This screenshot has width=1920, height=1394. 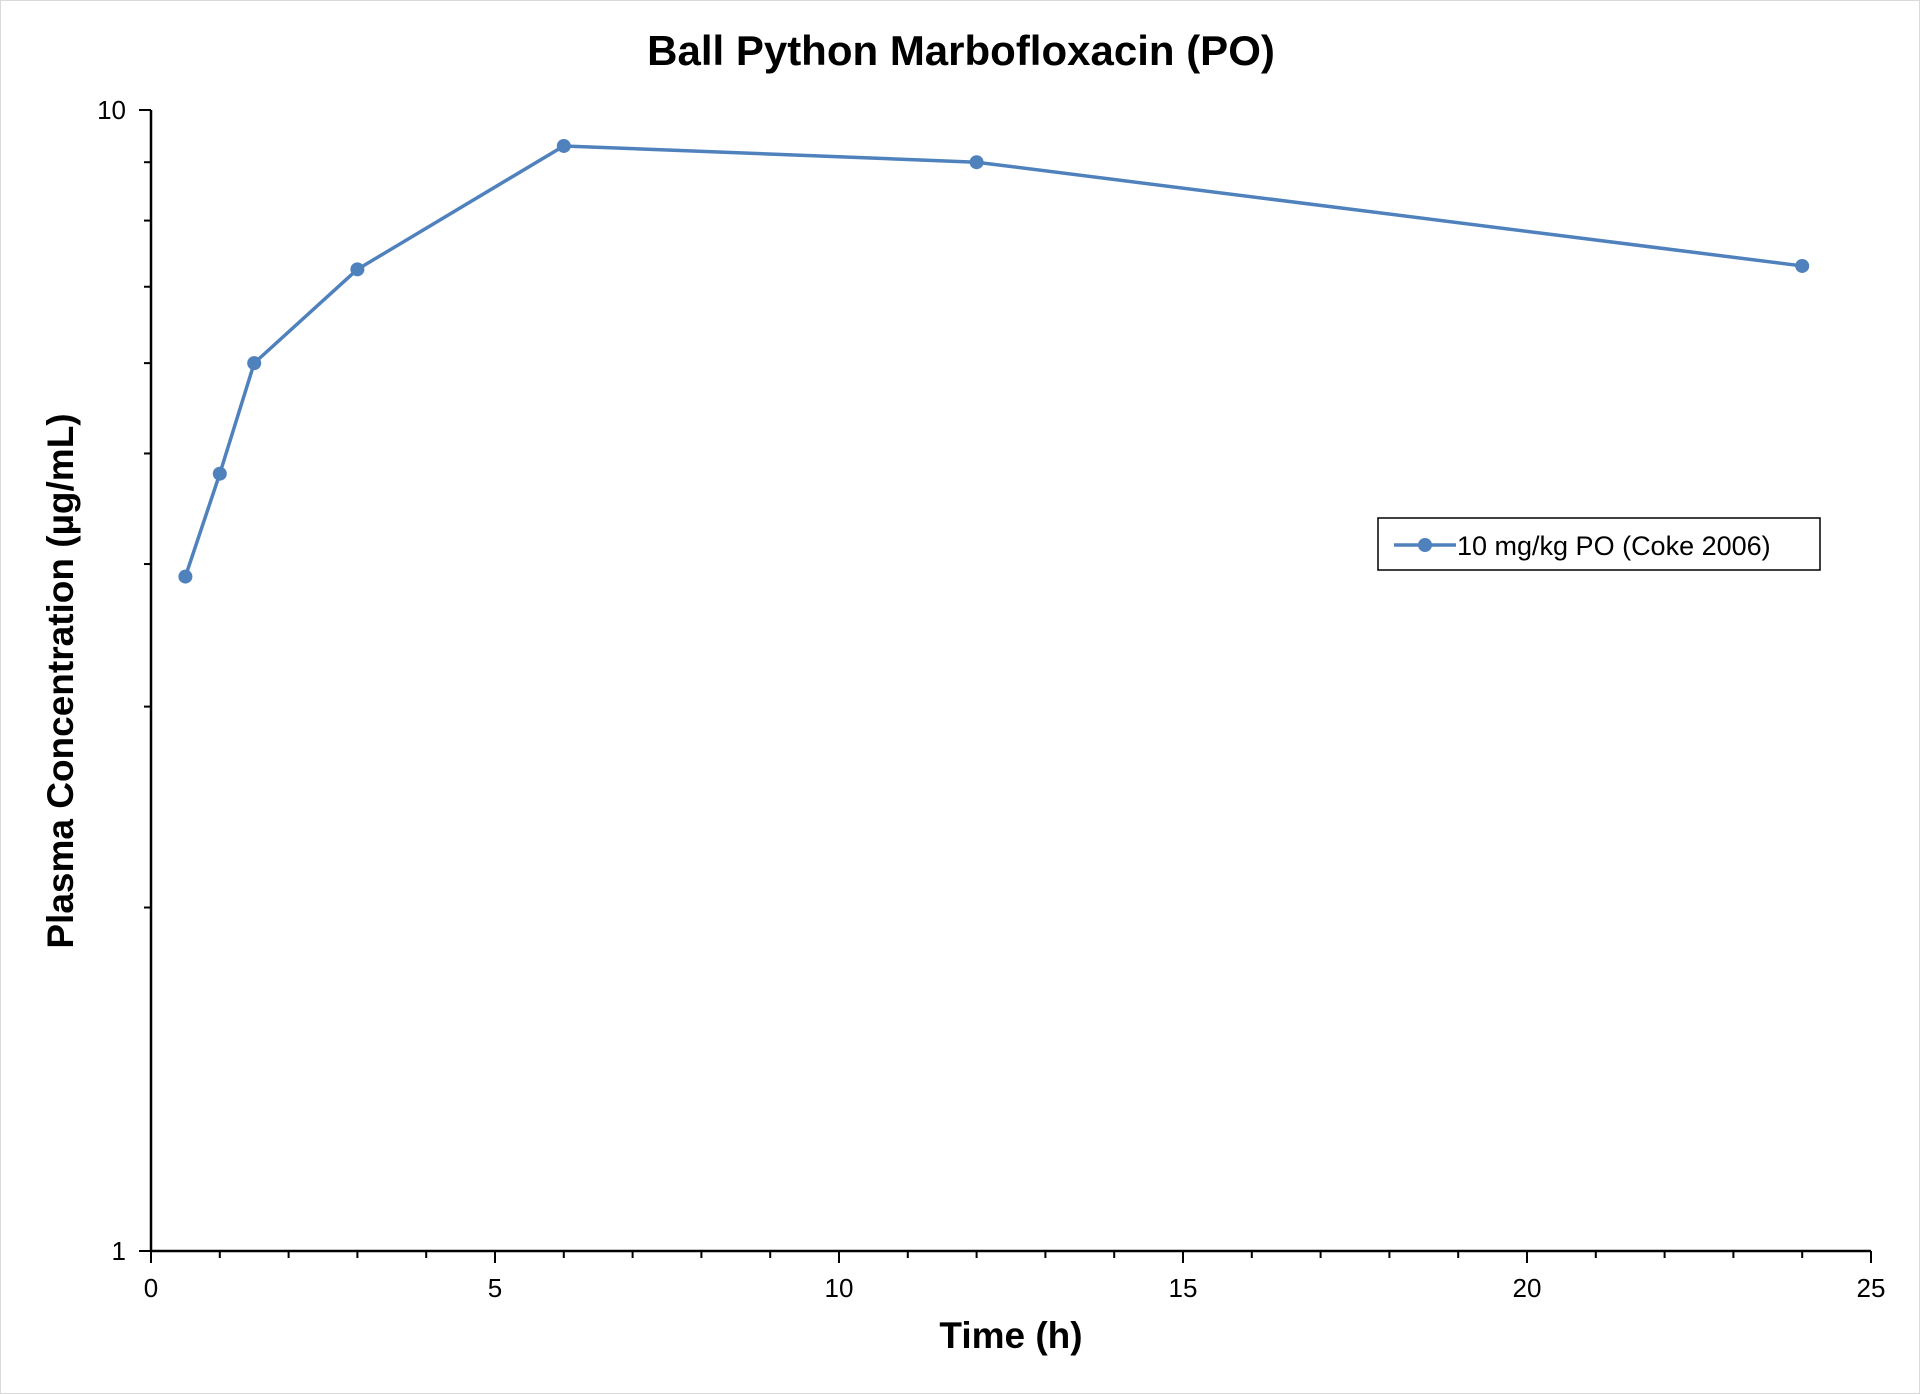 What do you see at coordinates (1183, 1288) in the screenshot?
I see `x-tick-label: 15` at bounding box center [1183, 1288].